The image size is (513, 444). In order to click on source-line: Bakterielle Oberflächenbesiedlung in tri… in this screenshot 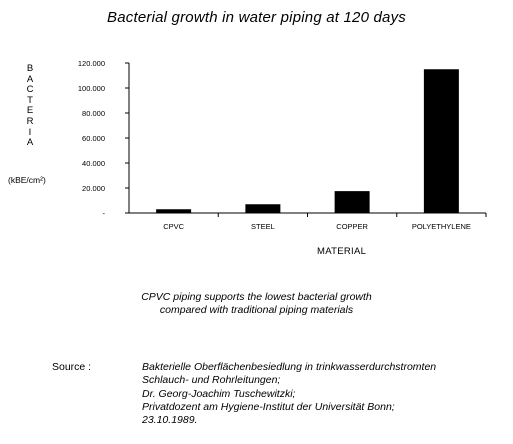, I will do `click(289, 367)`.